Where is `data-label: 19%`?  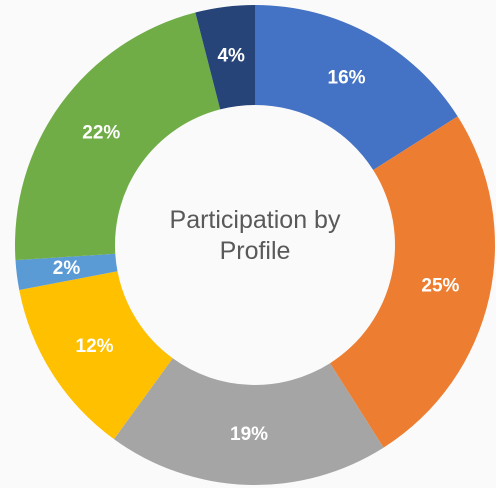 data-label: 19% is located at coordinates (249, 434).